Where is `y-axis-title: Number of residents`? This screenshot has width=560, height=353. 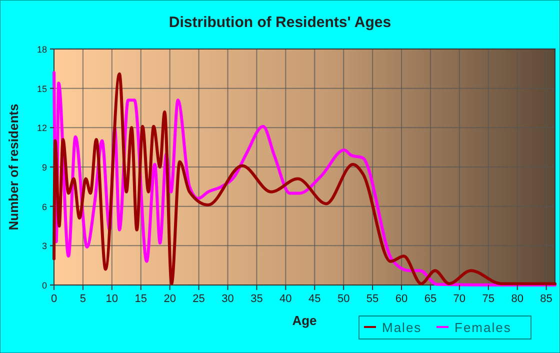
y-axis-title: Number of residents is located at coordinates (13, 167).